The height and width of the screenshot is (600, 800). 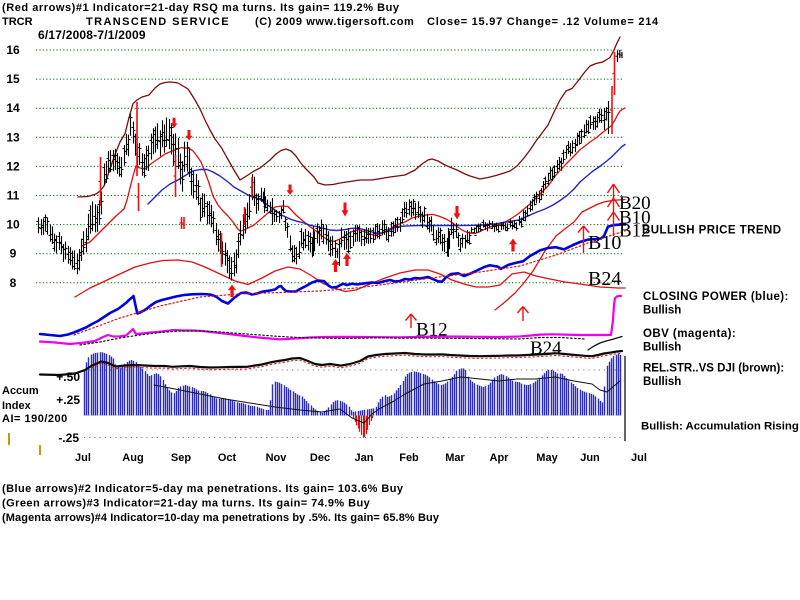 What do you see at coordinates (500, 458) in the screenshot?
I see `svg-text: Apr` at bounding box center [500, 458].